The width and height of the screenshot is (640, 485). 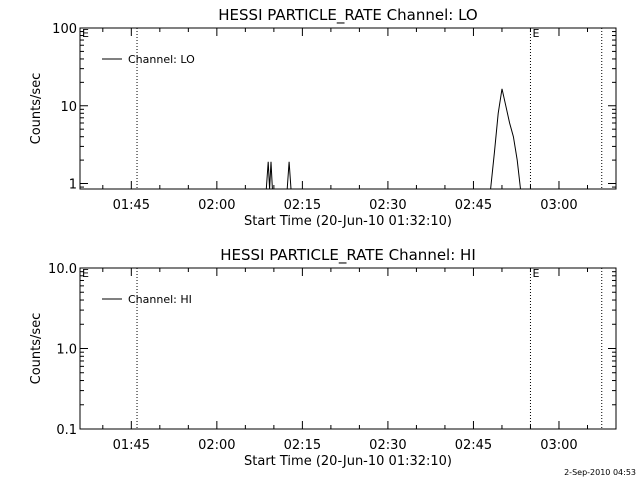 I want to click on y-tick-label: 1.0, so click(x=66, y=350).